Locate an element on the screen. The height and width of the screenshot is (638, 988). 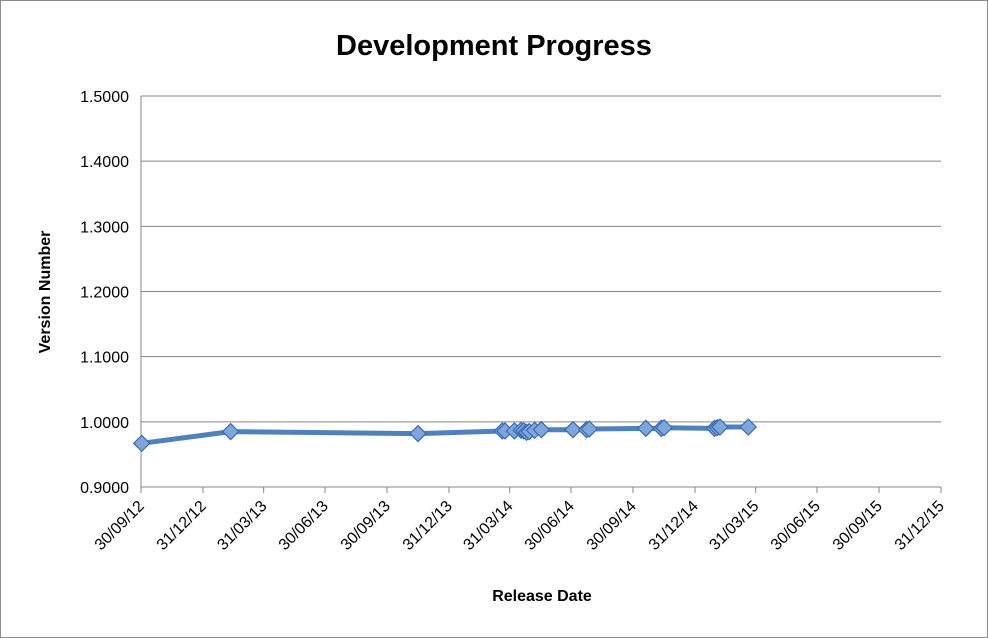
y-tick-label: 1.0000 is located at coordinates (104, 423).